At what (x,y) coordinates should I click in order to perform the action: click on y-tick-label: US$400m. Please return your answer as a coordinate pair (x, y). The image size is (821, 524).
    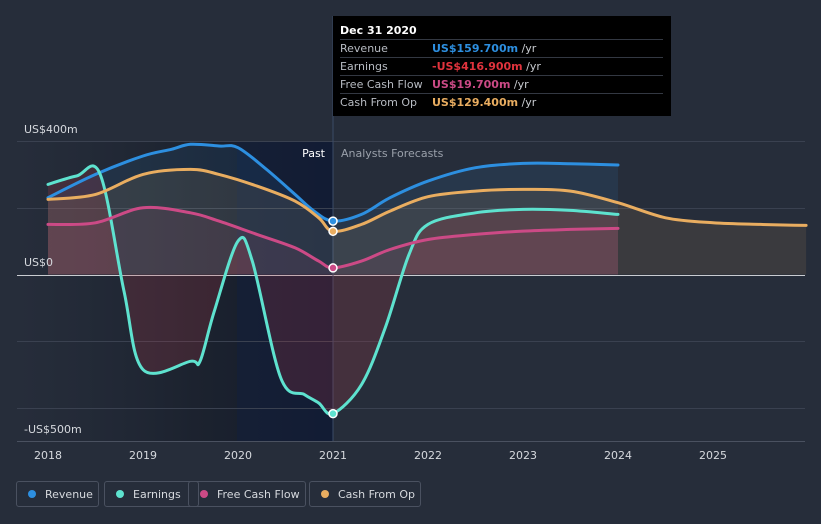
    Looking at the image, I should click on (51, 129).